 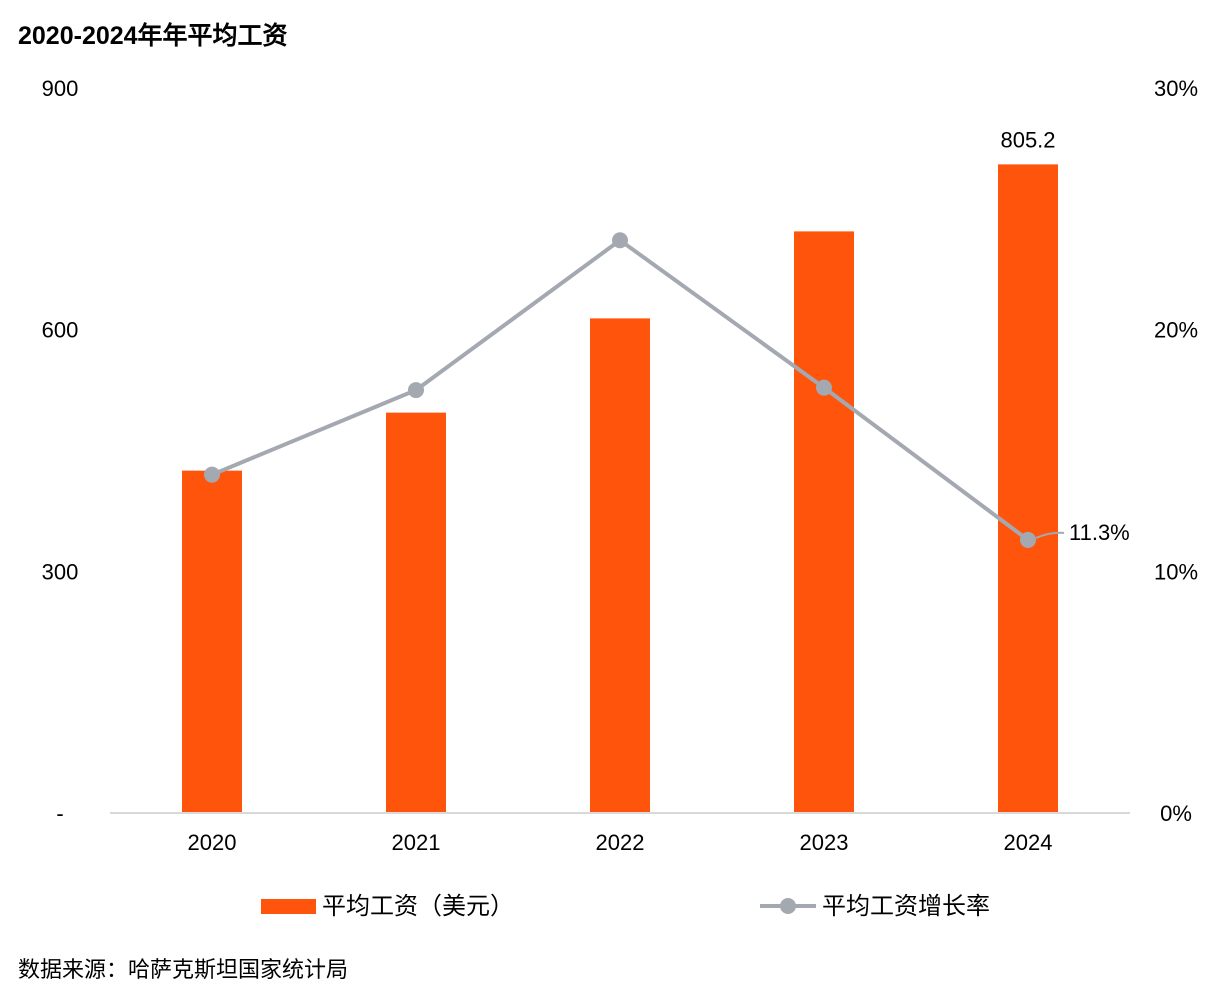 I want to click on x-tick-label: 2022, so click(x=620, y=842).